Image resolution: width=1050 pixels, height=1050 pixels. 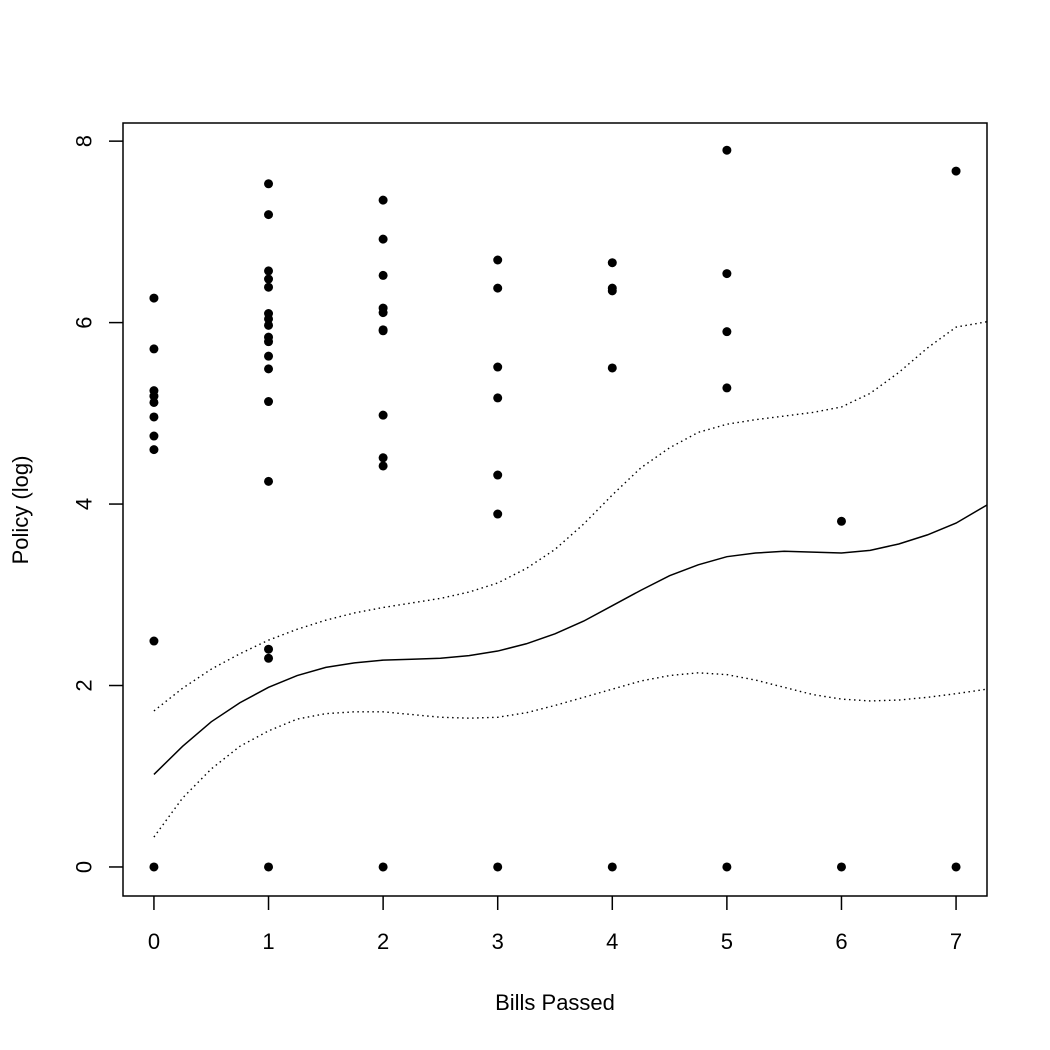 I want to click on y-tick-label: 0, so click(x=84, y=867).